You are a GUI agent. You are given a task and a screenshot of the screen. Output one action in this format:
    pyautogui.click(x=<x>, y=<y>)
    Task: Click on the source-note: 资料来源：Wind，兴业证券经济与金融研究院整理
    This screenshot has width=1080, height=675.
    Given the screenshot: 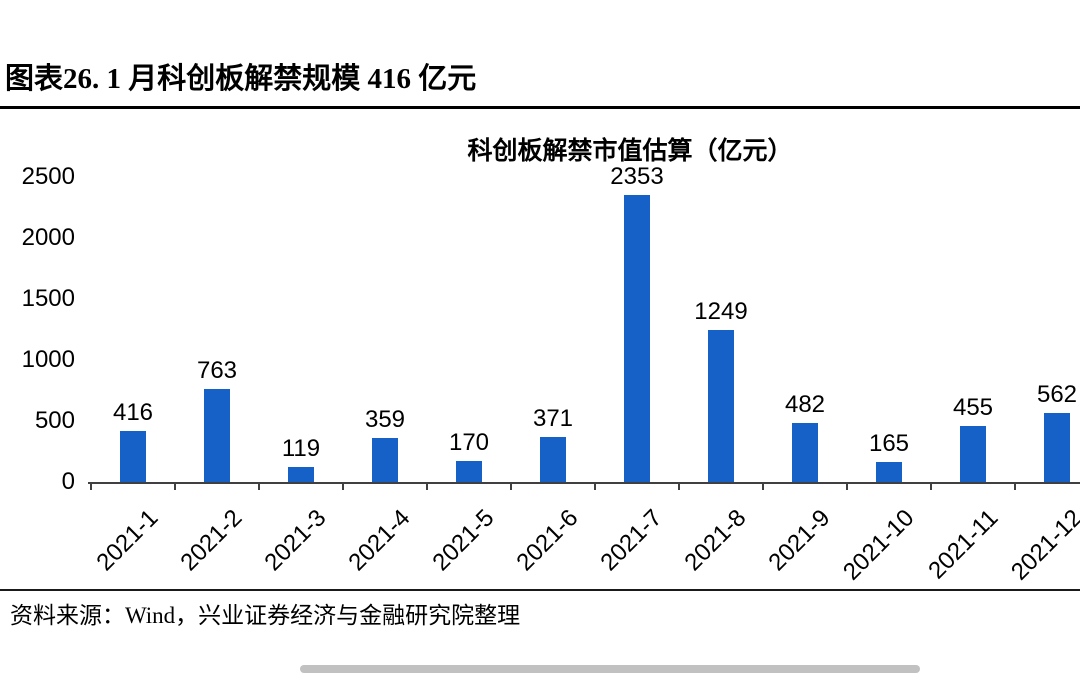 What is the action you would take?
    pyautogui.click(x=265, y=615)
    